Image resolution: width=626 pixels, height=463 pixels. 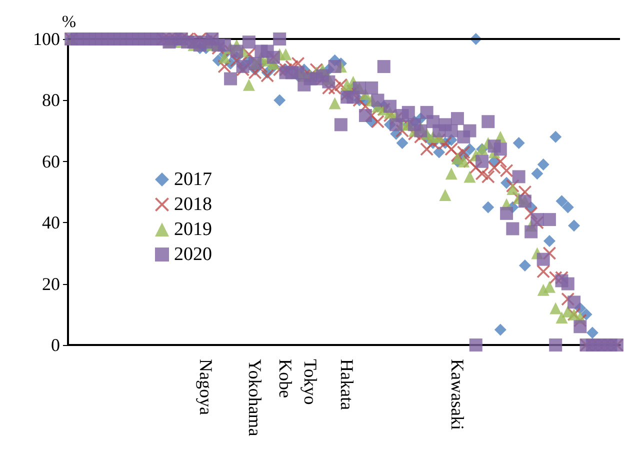 What do you see at coordinates (193, 254) in the screenshot?
I see `legend-label: 2020` at bounding box center [193, 254].